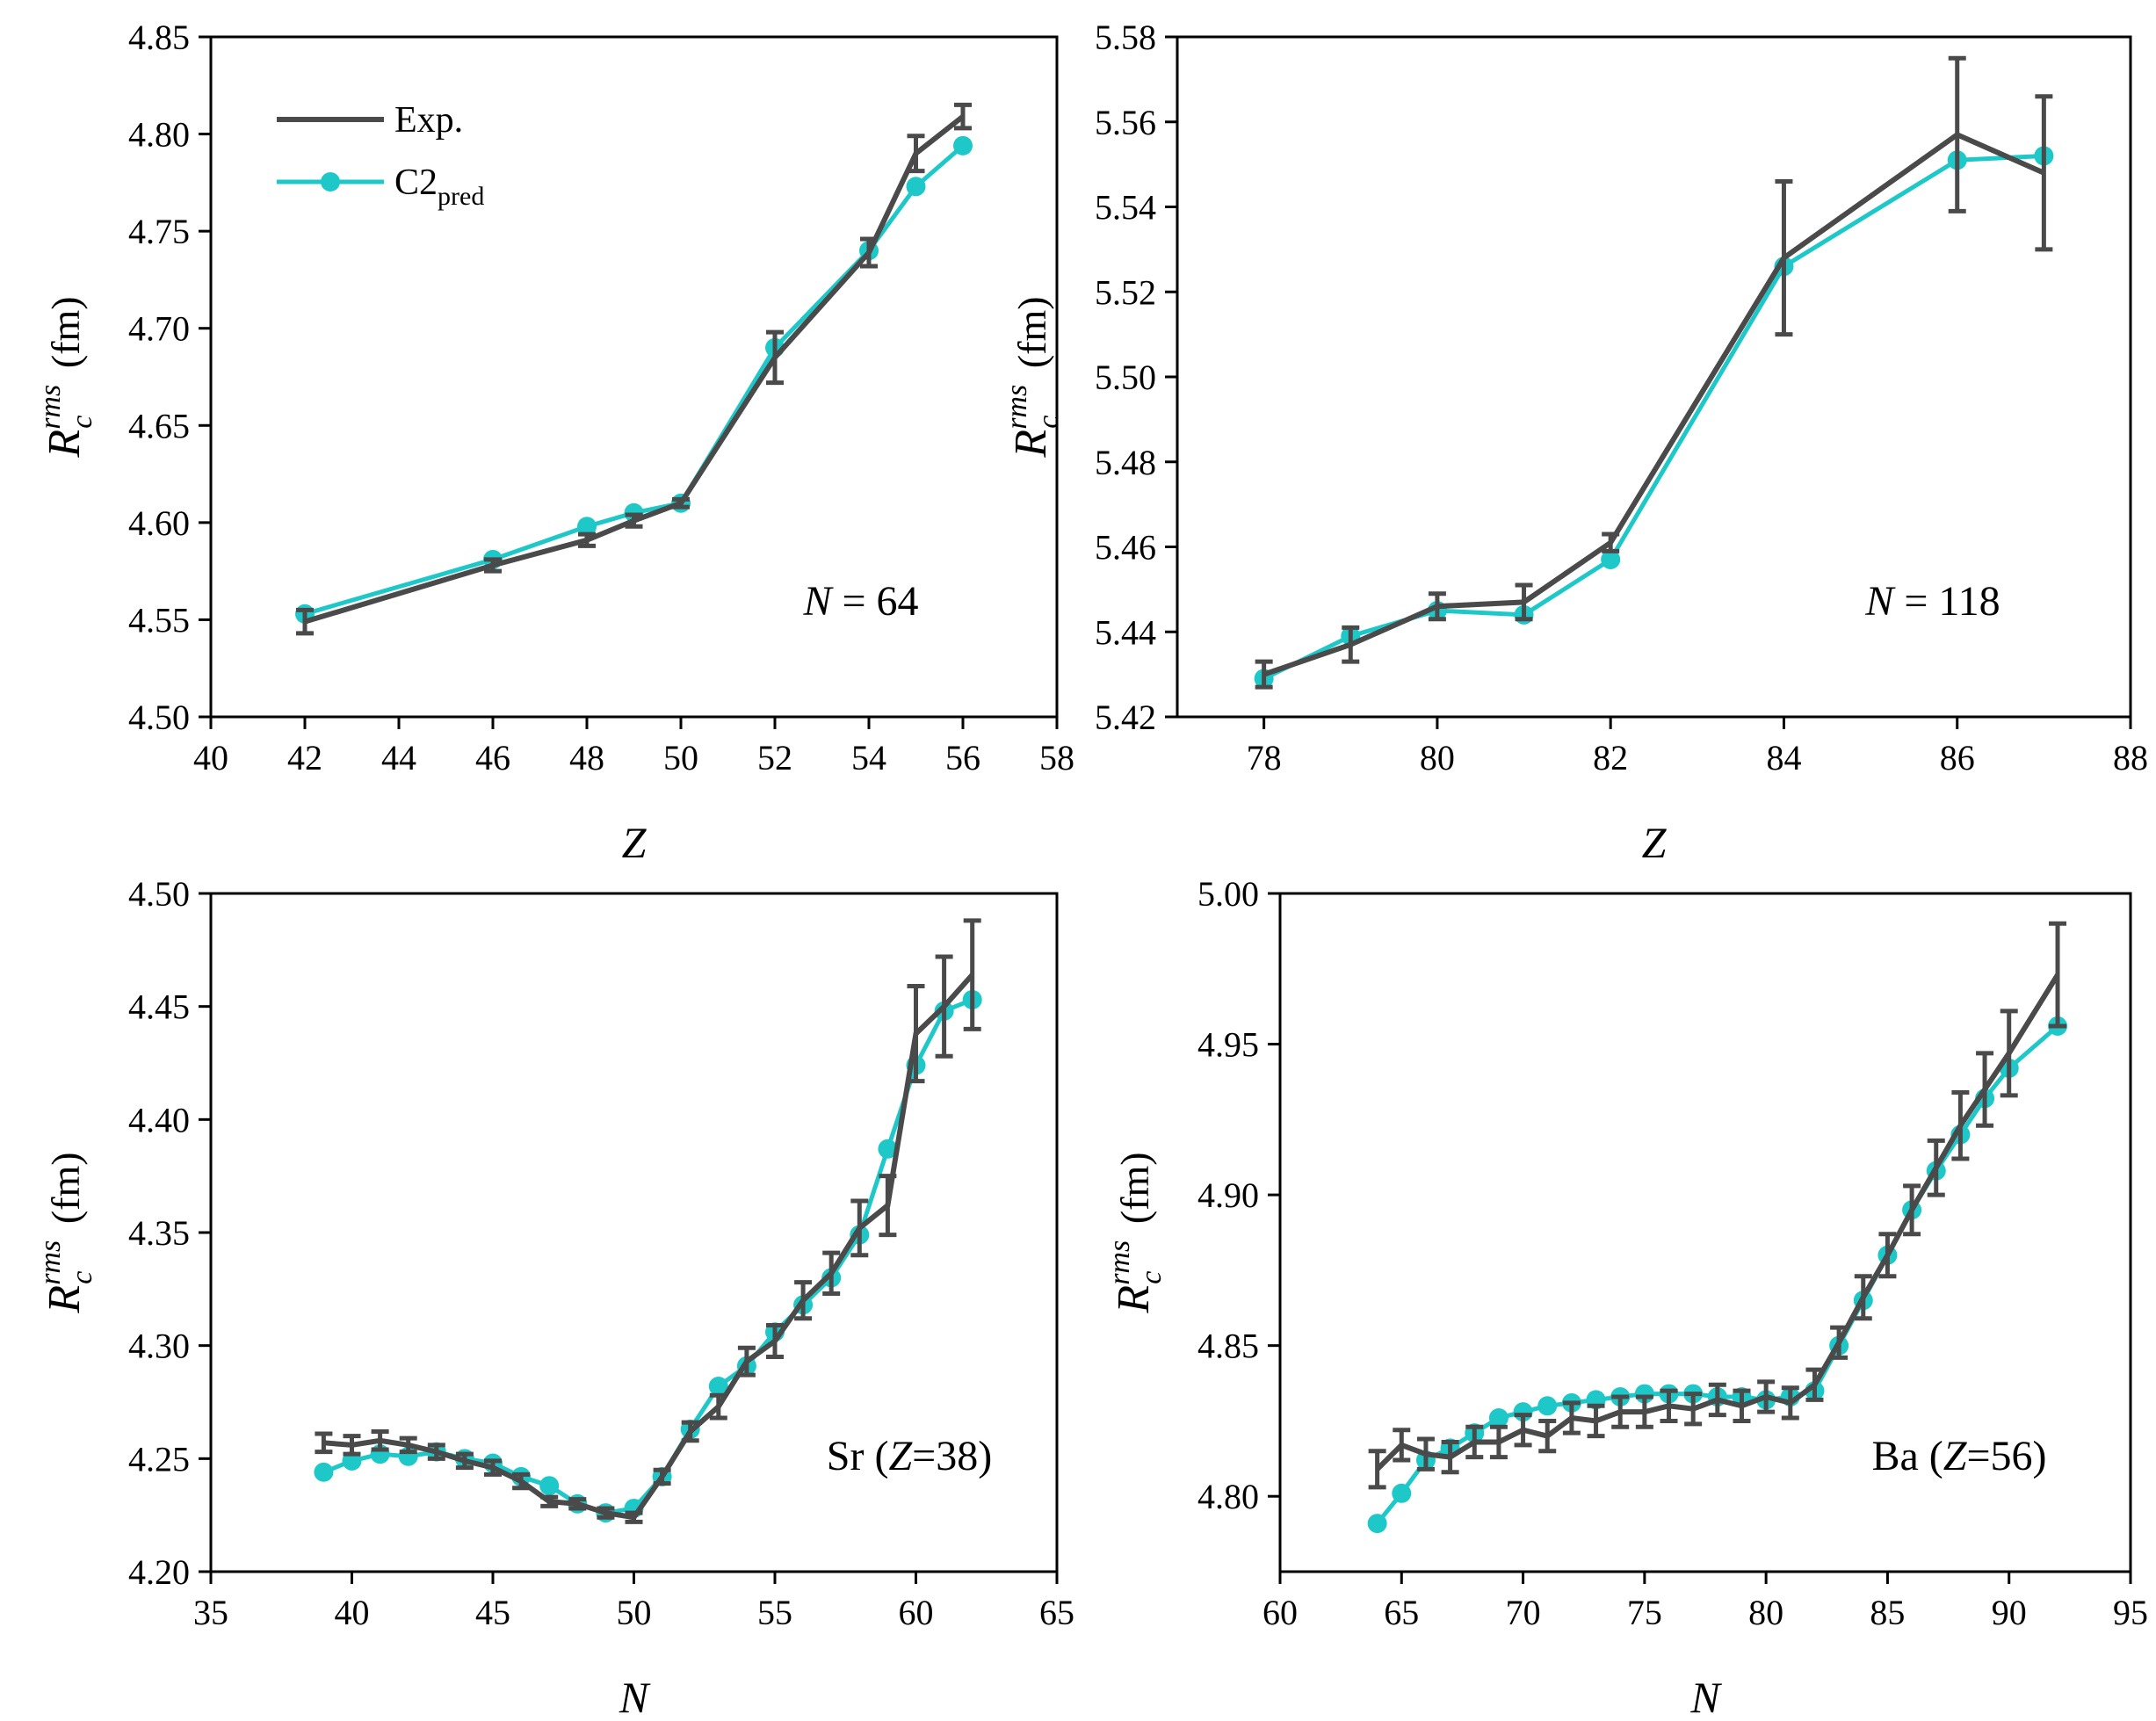 The image size is (2156, 1721). Describe the element at coordinates (1126, 717) in the screenshot. I see `y-tick-label: 5.42` at that location.